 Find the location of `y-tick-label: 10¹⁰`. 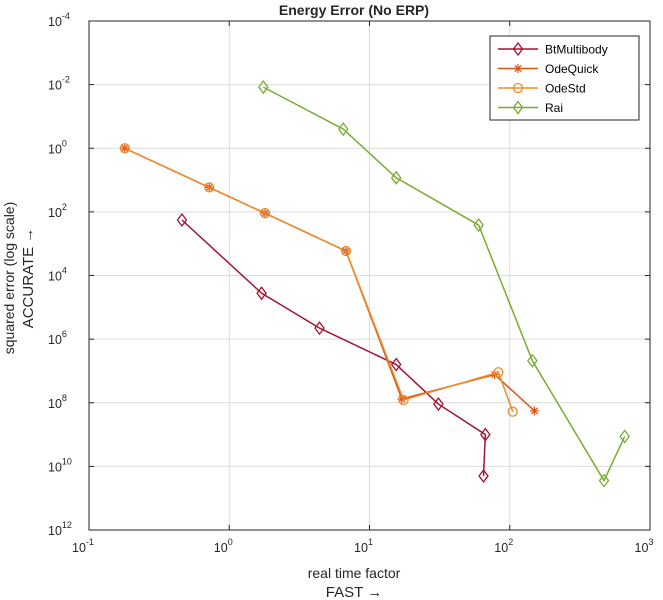

y-tick-label: 10¹⁰ is located at coordinates (60, 465).